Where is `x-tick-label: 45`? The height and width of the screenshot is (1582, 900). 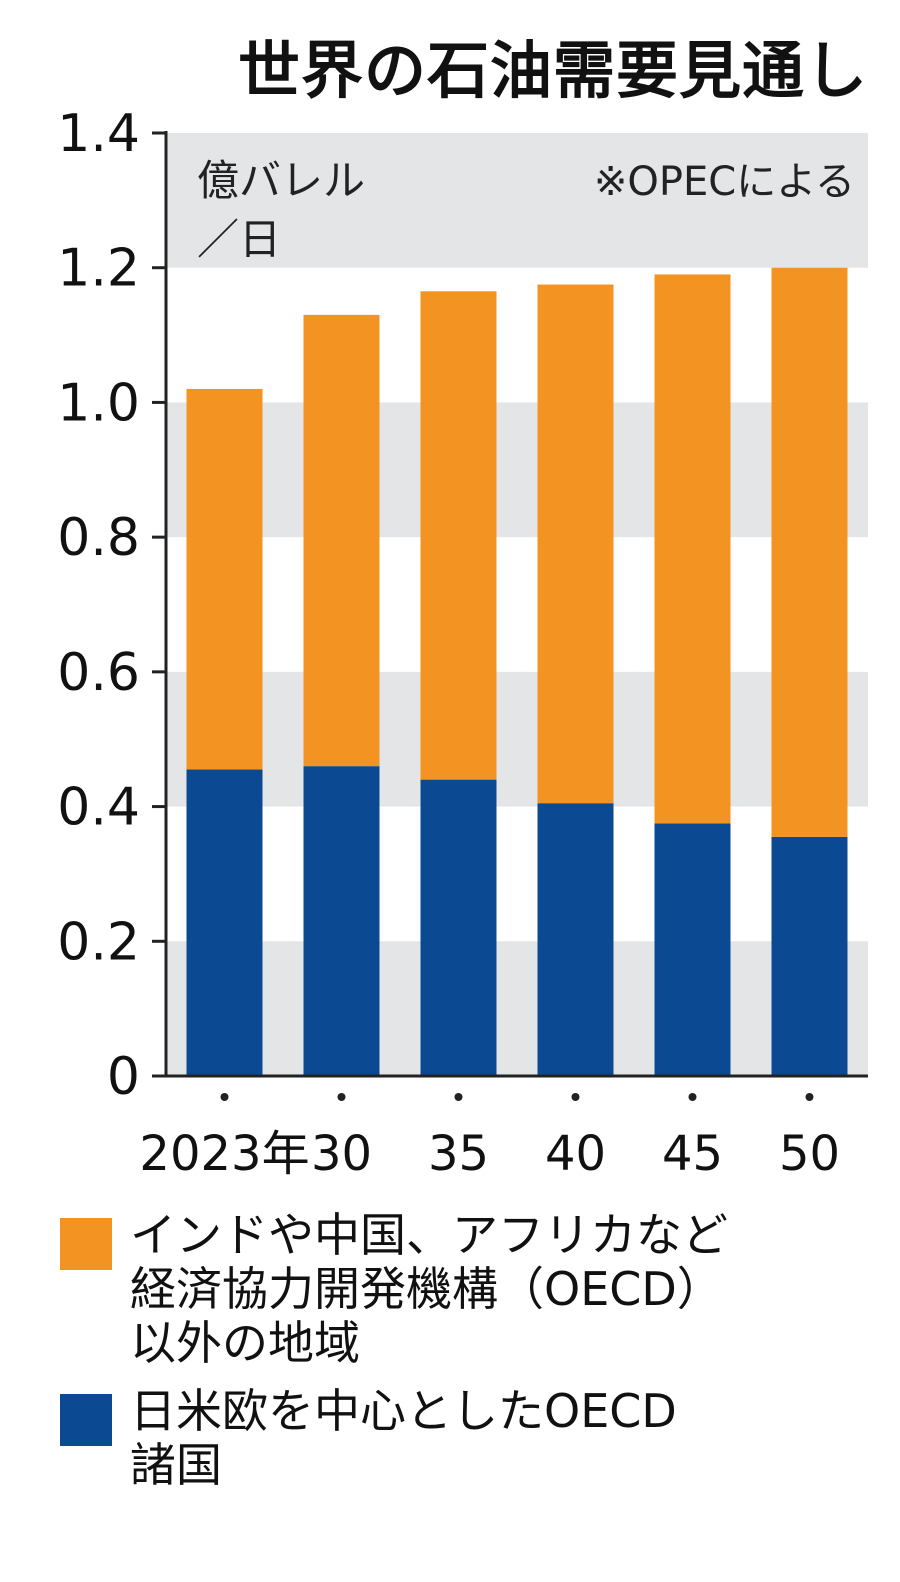
x-tick-label: 45 is located at coordinates (692, 1154).